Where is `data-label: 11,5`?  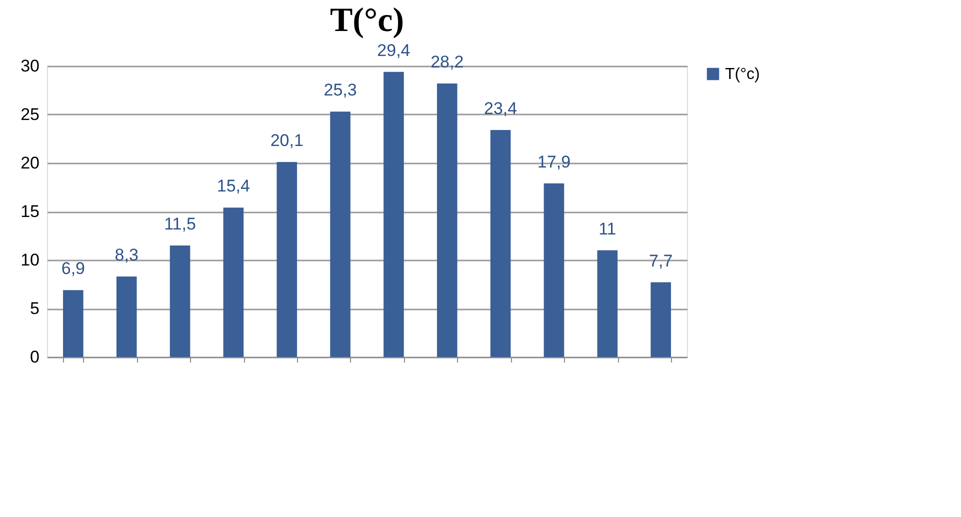
data-label: 11,5 is located at coordinates (180, 224).